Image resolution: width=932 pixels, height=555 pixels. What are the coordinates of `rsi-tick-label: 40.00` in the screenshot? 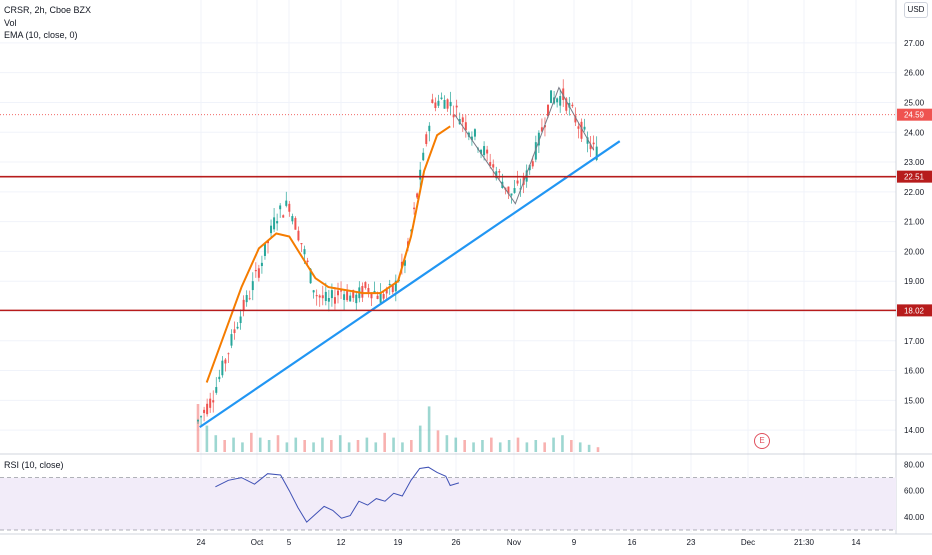 It's located at (914, 517).